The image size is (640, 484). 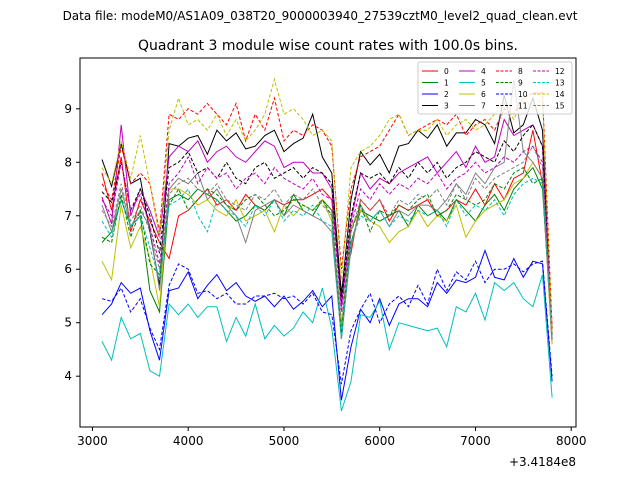 What do you see at coordinates (72, 242) in the screenshot?
I see `y-axis: 4 5 6 7 8 9` at bounding box center [72, 242].